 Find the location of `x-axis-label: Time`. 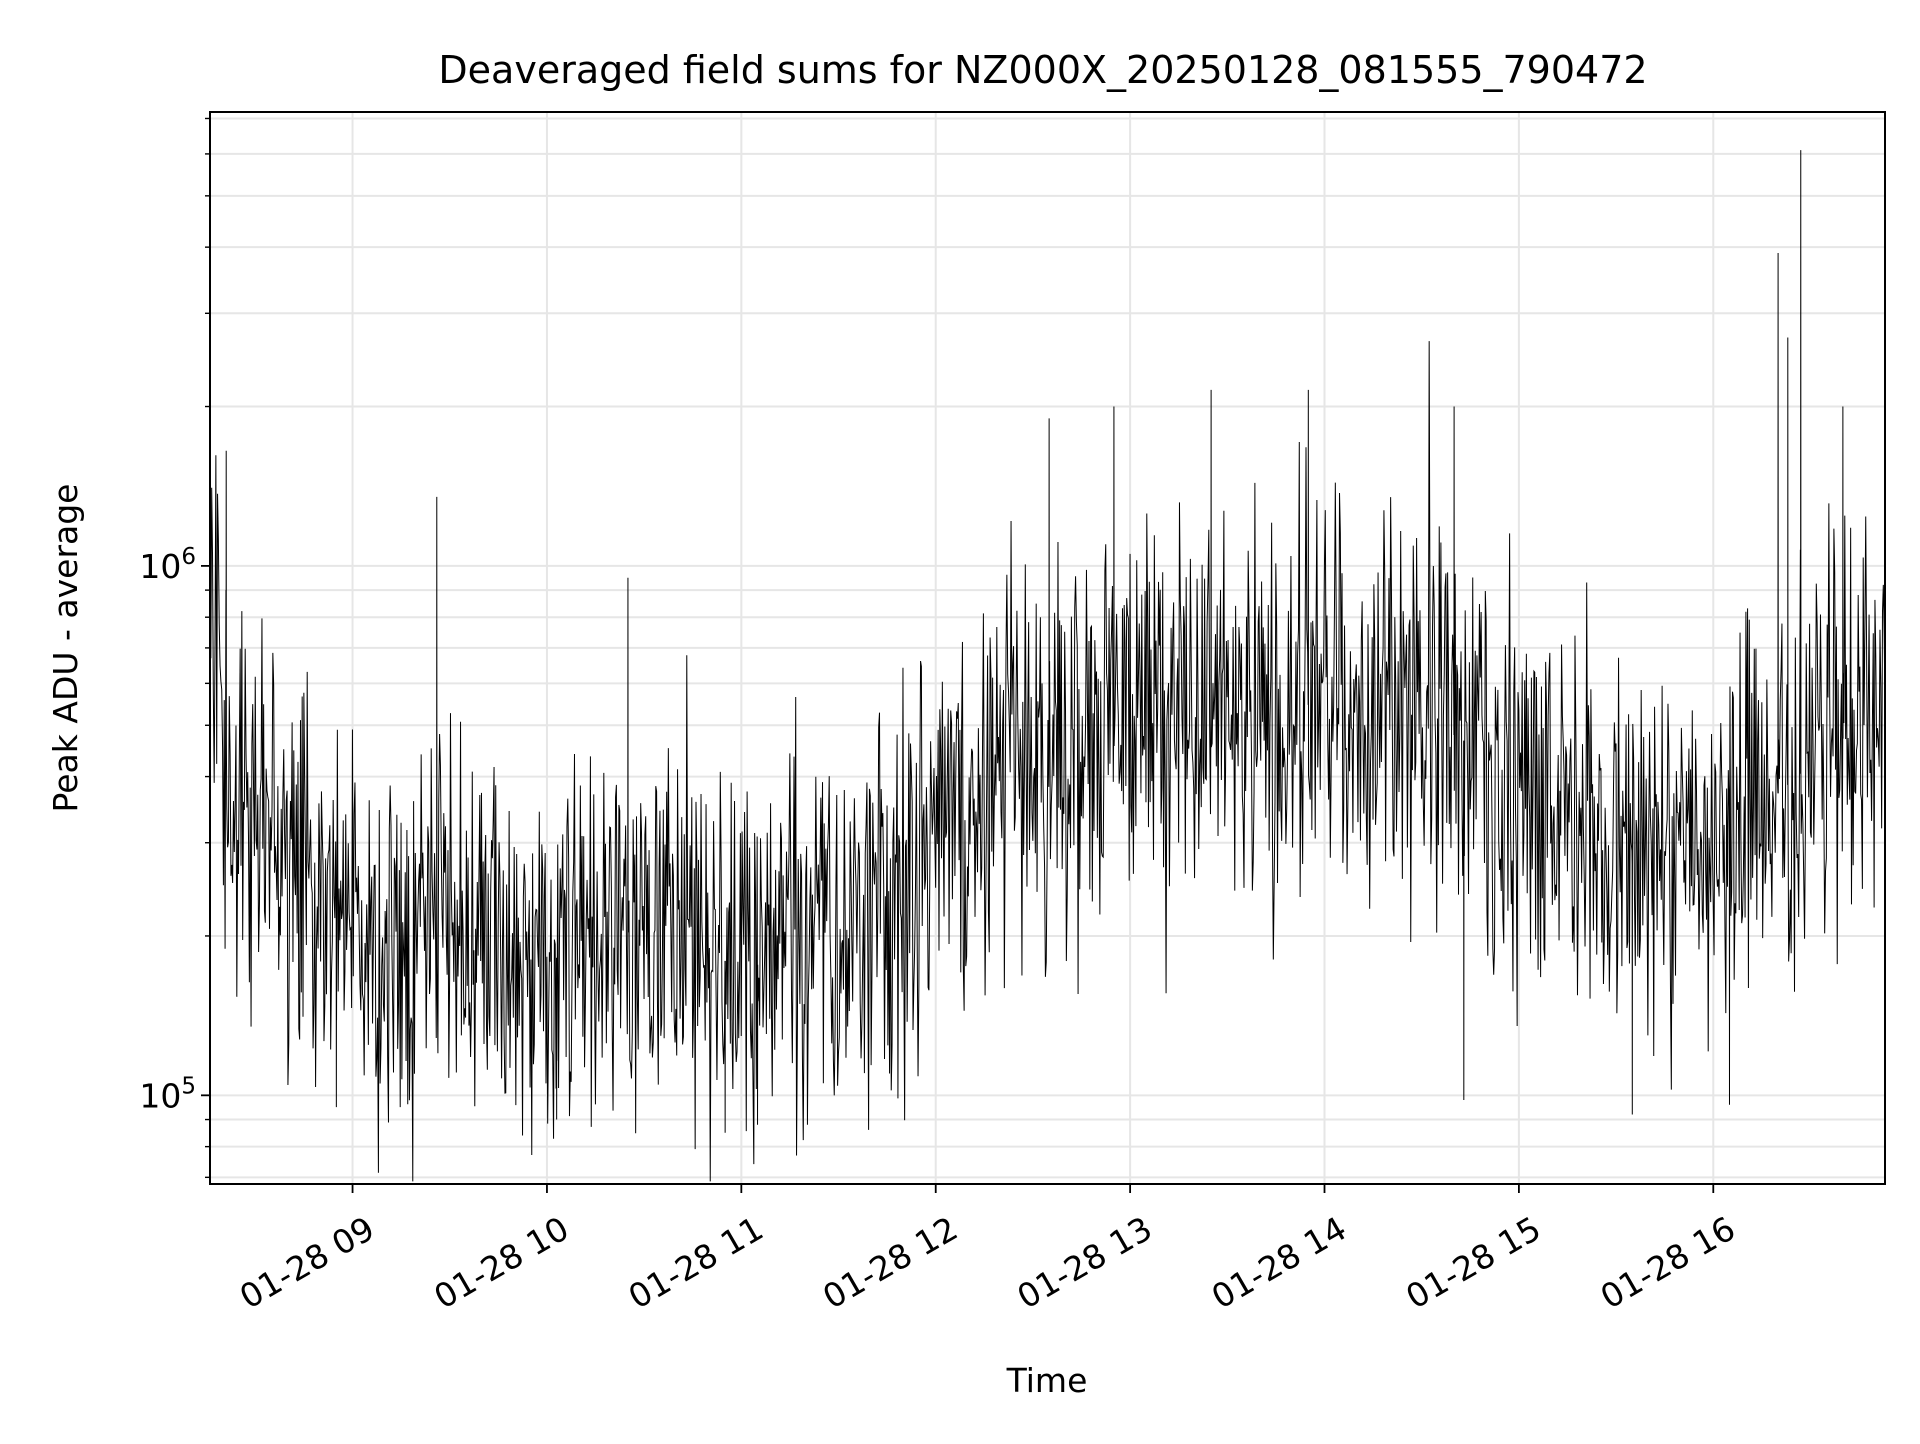

x-axis-label: Time is located at coordinates (1047, 1380).